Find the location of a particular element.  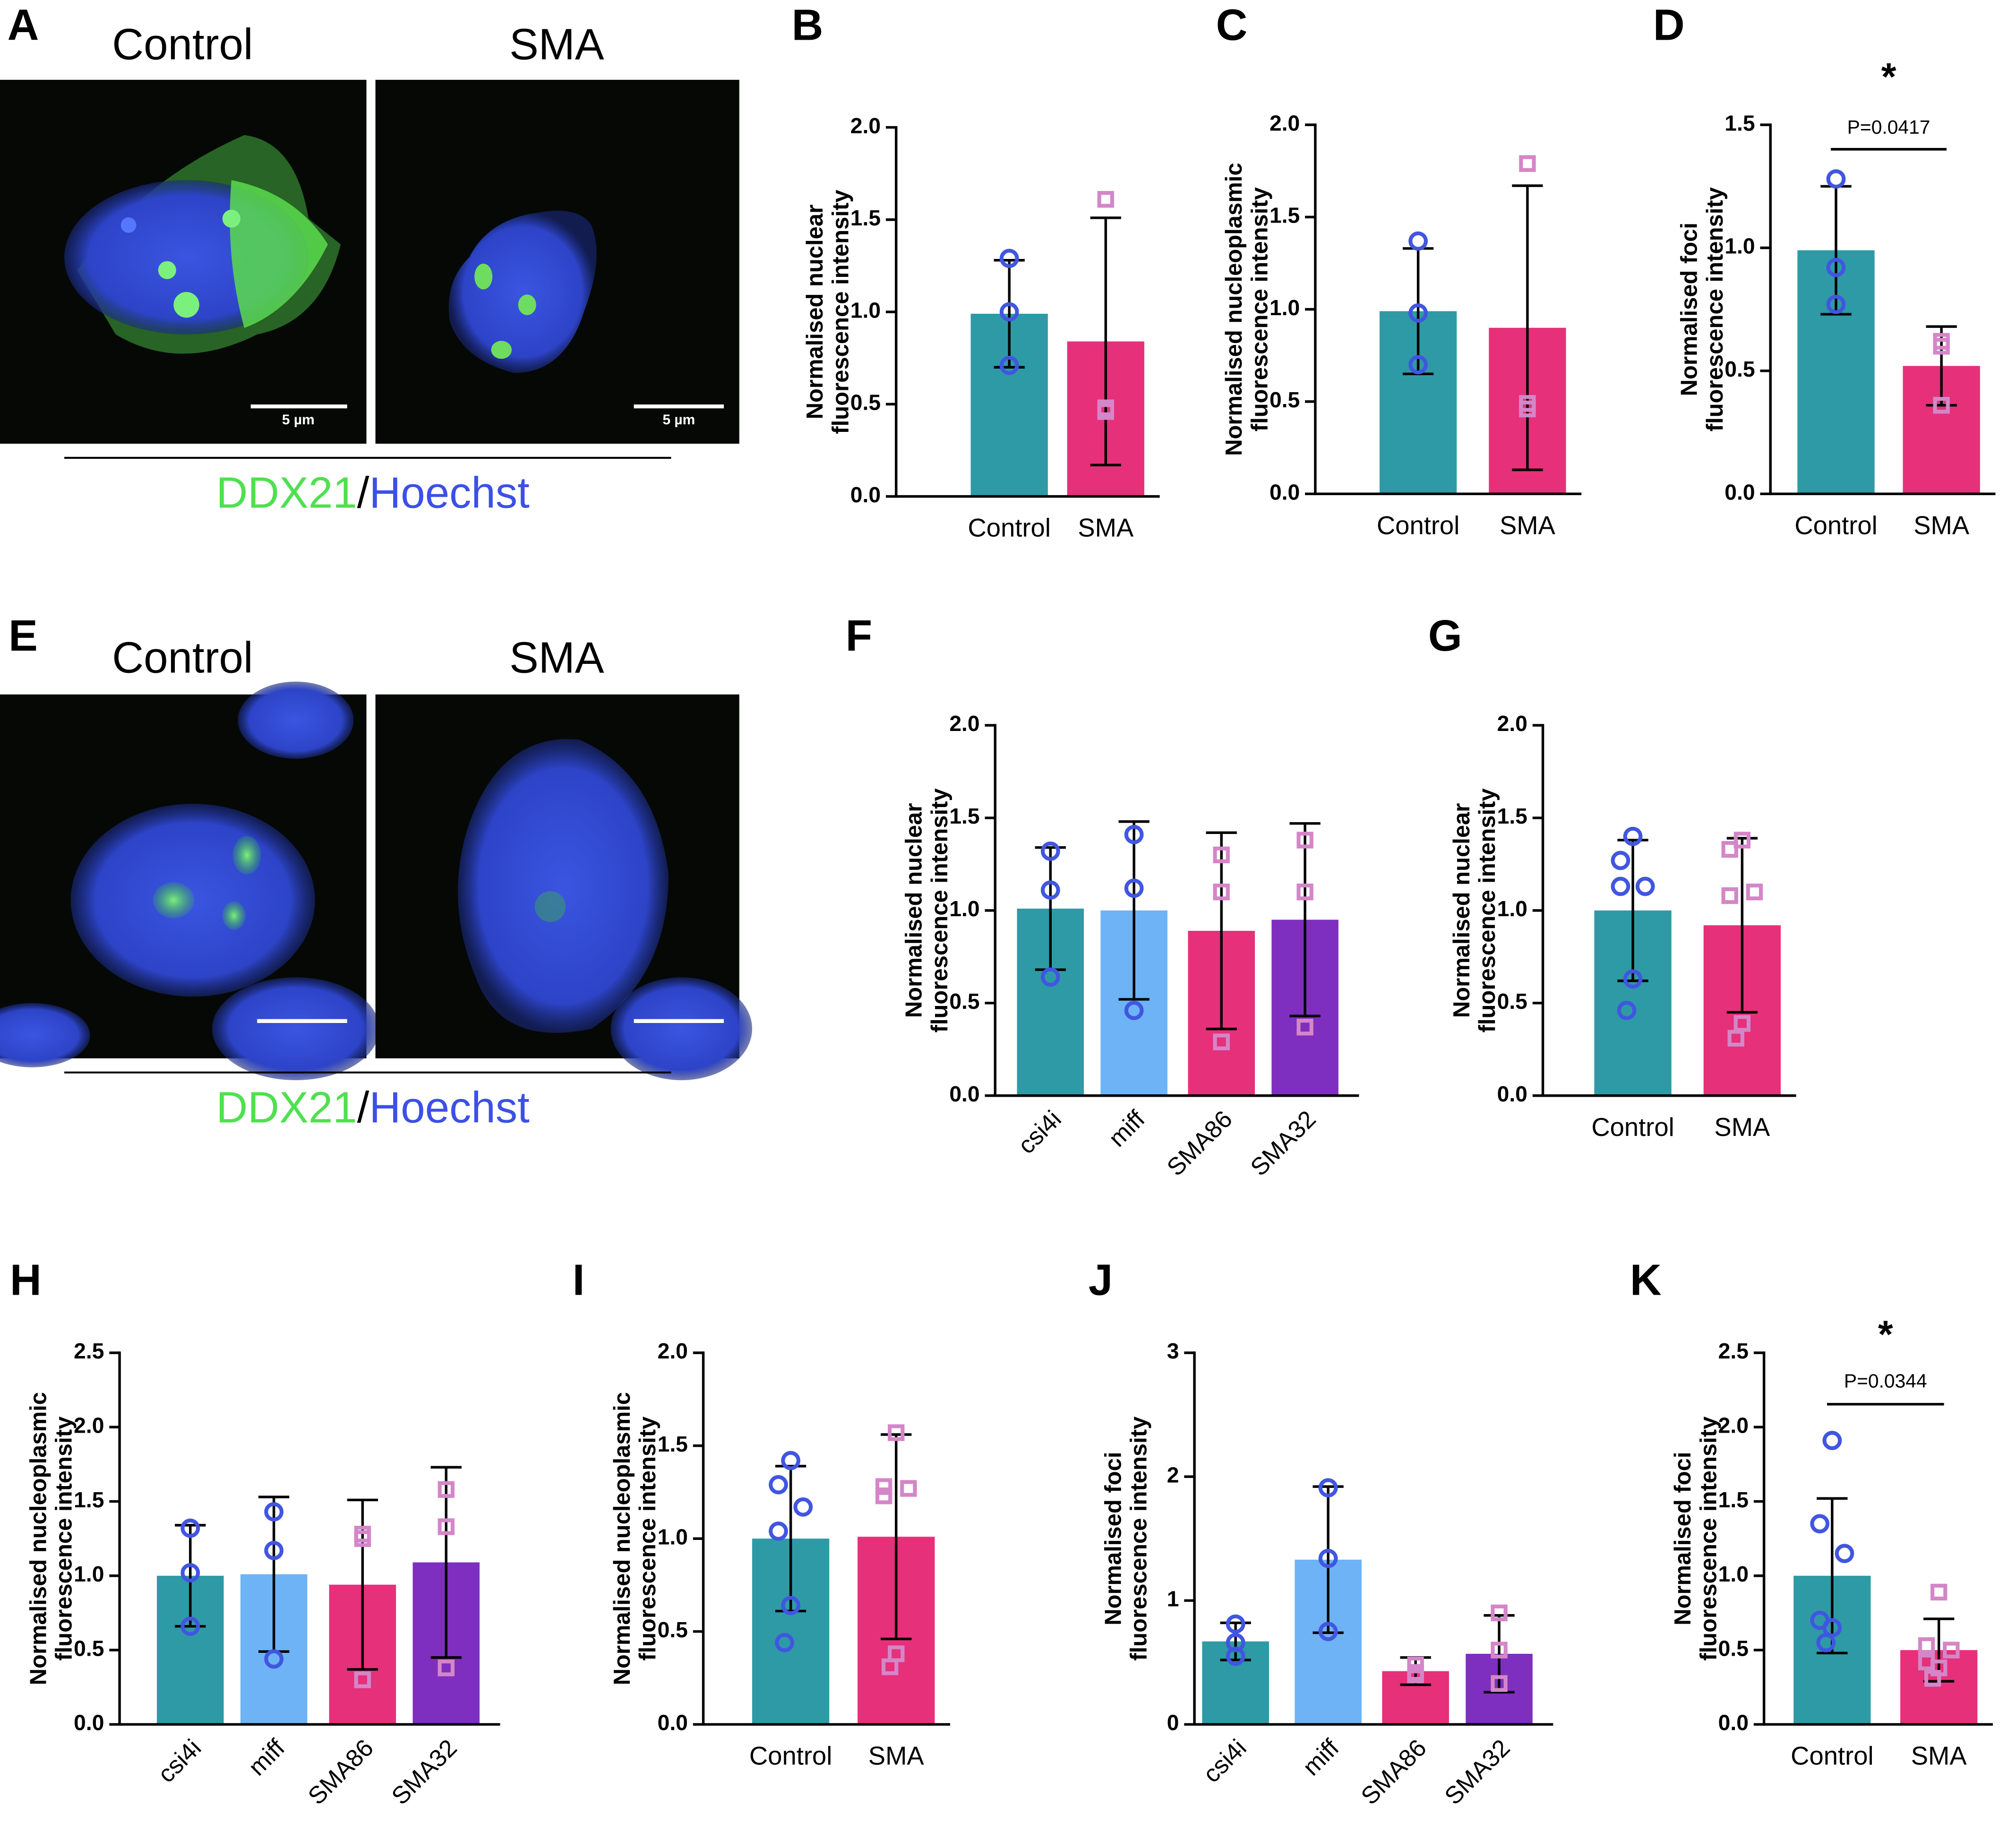

p-value: P=0.0344 is located at coordinates (1886, 1381).